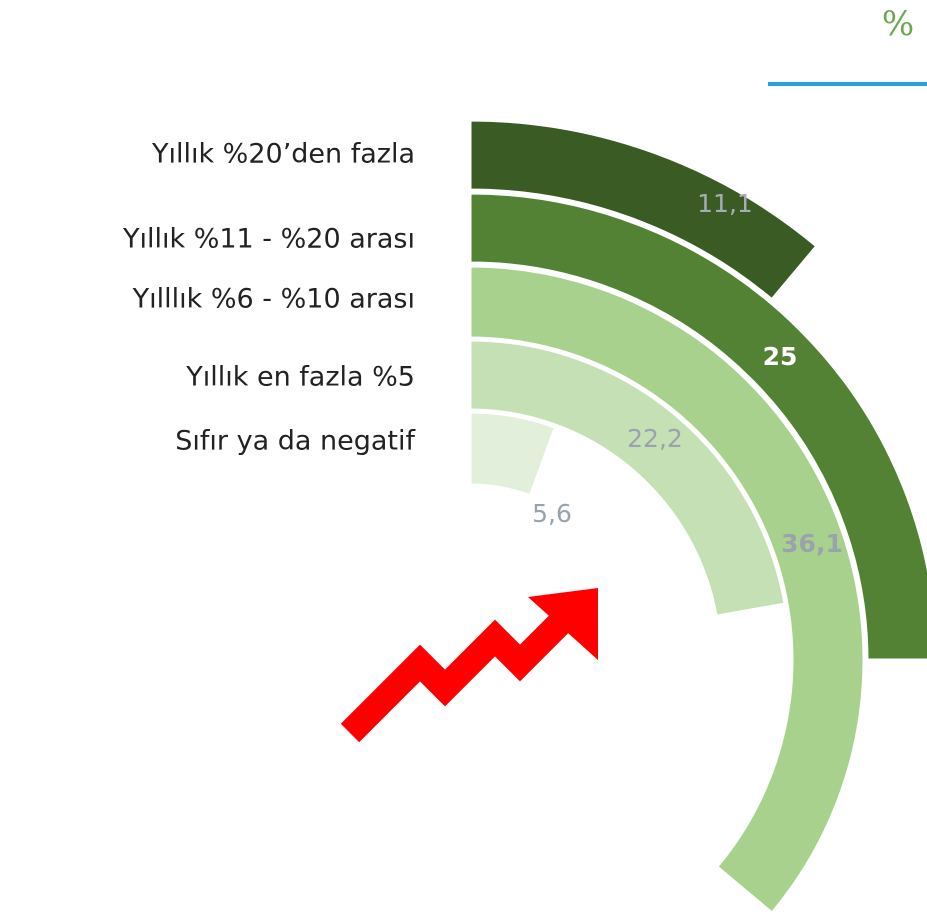  What do you see at coordinates (273, 299) in the screenshot?
I see `category-label: Yılllık %6 - %10 arası` at bounding box center [273, 299].